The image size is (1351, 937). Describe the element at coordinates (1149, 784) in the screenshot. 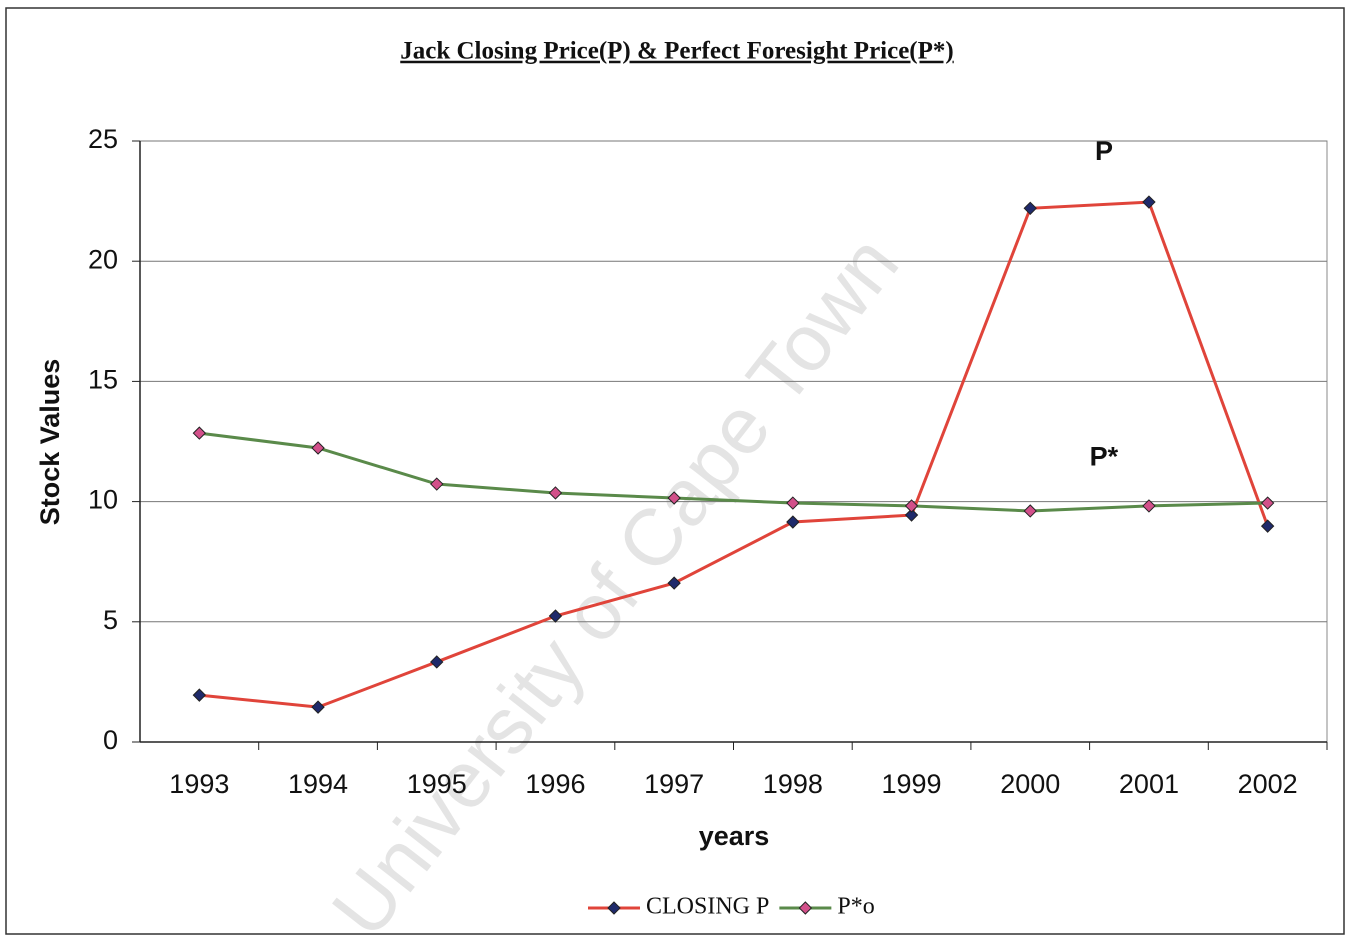

I see `x-tick-label: 2001` at that location.